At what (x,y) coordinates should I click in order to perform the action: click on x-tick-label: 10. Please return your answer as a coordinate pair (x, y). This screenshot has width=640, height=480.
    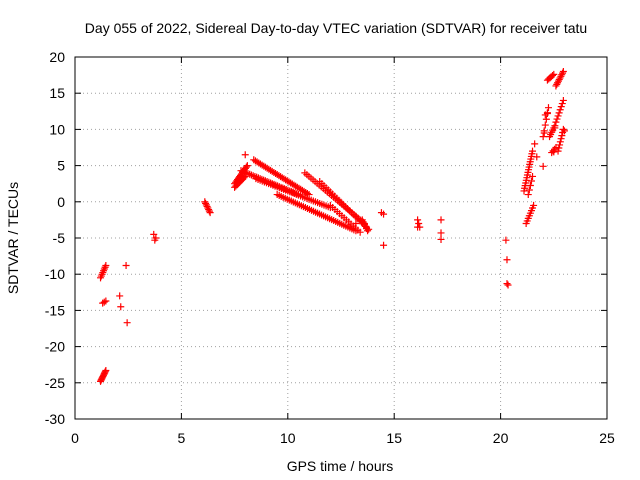
    Looking at the image, I should click on (288, 438).